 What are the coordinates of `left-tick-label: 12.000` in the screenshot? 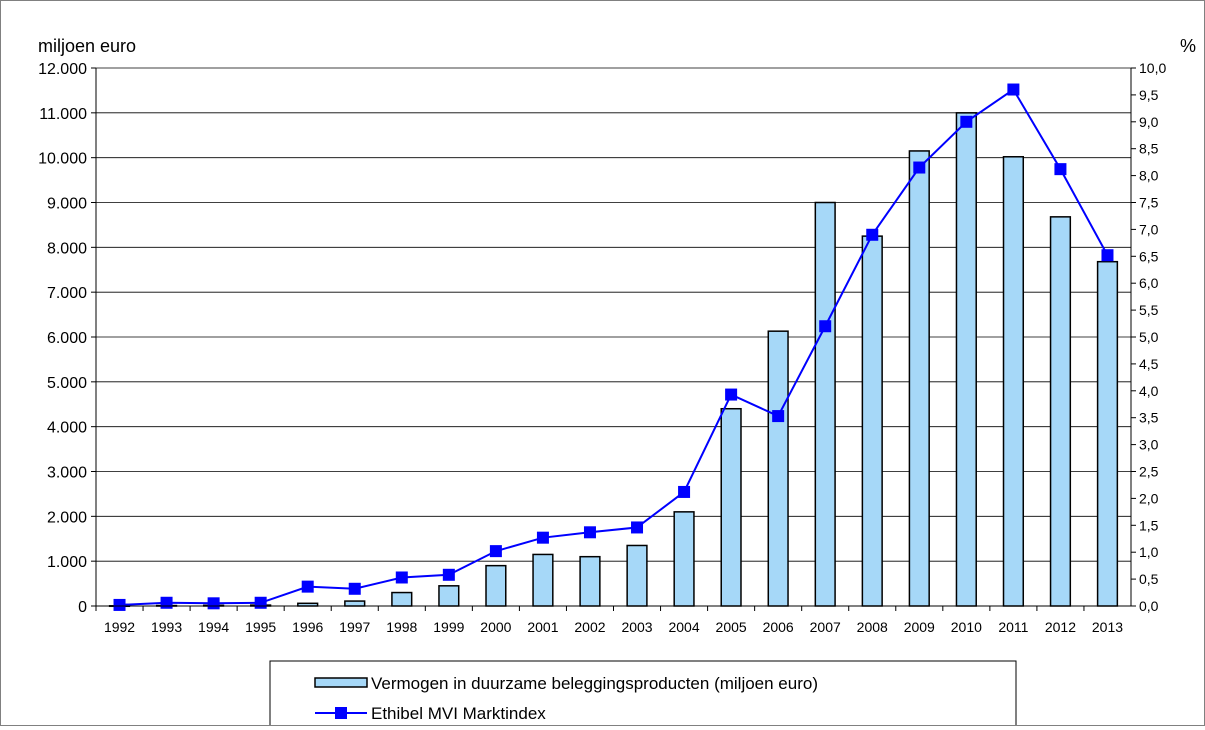 It's located at (62, 69).